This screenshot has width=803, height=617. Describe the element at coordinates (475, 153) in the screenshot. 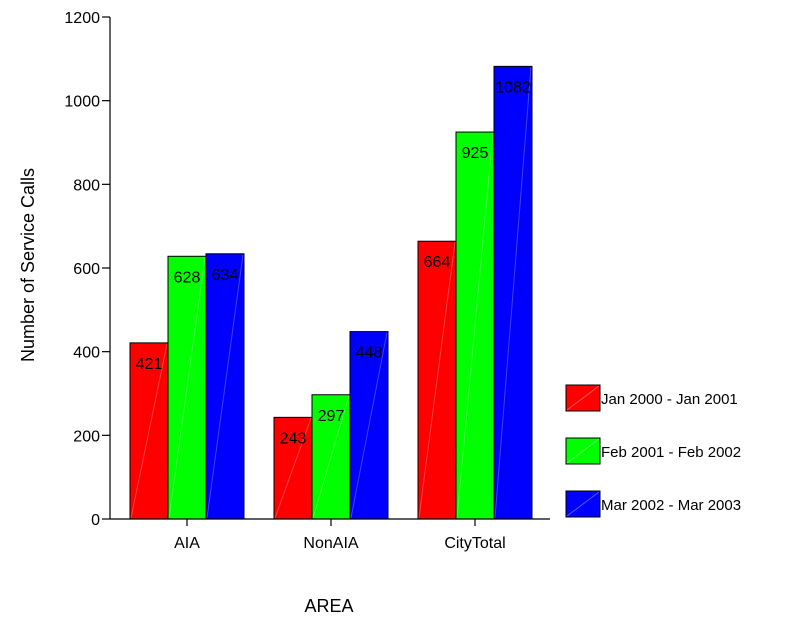

I see `data-label: 925` at that location.